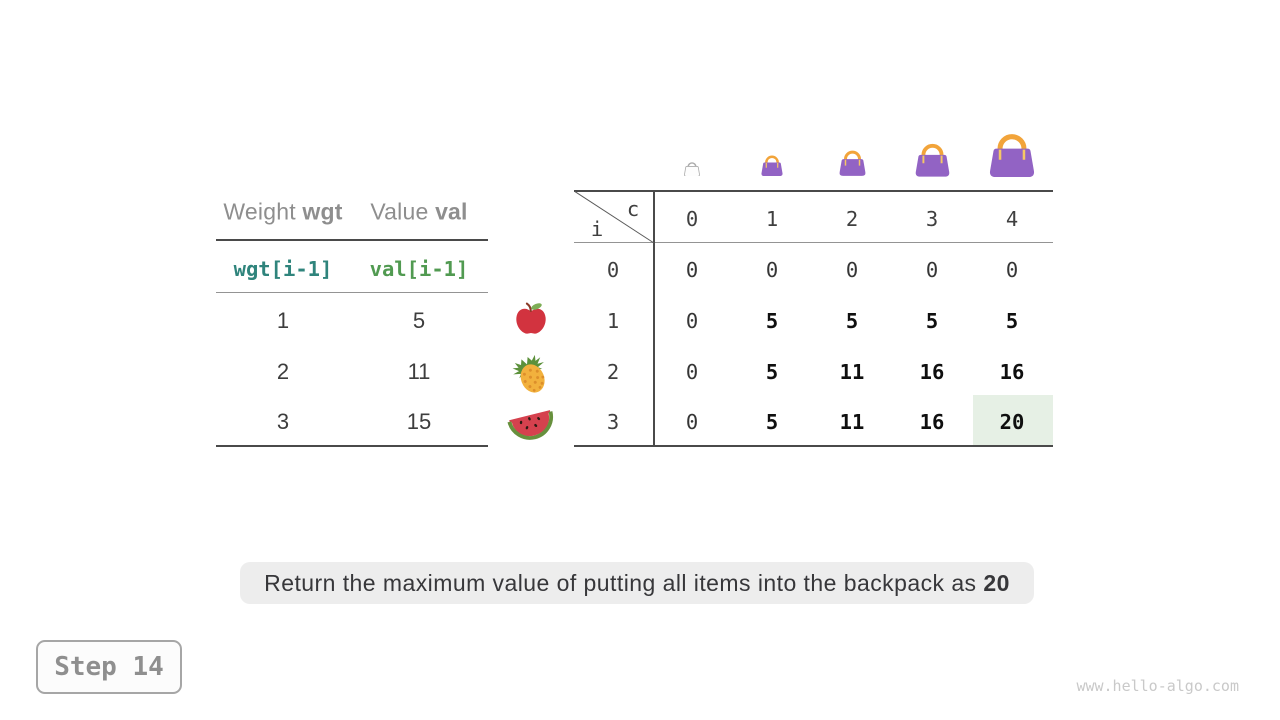 Image resolution: width=1280 pixels, height=720 pixels. I want to click on dp-cell-r3c0: 0, so click(692, 421).